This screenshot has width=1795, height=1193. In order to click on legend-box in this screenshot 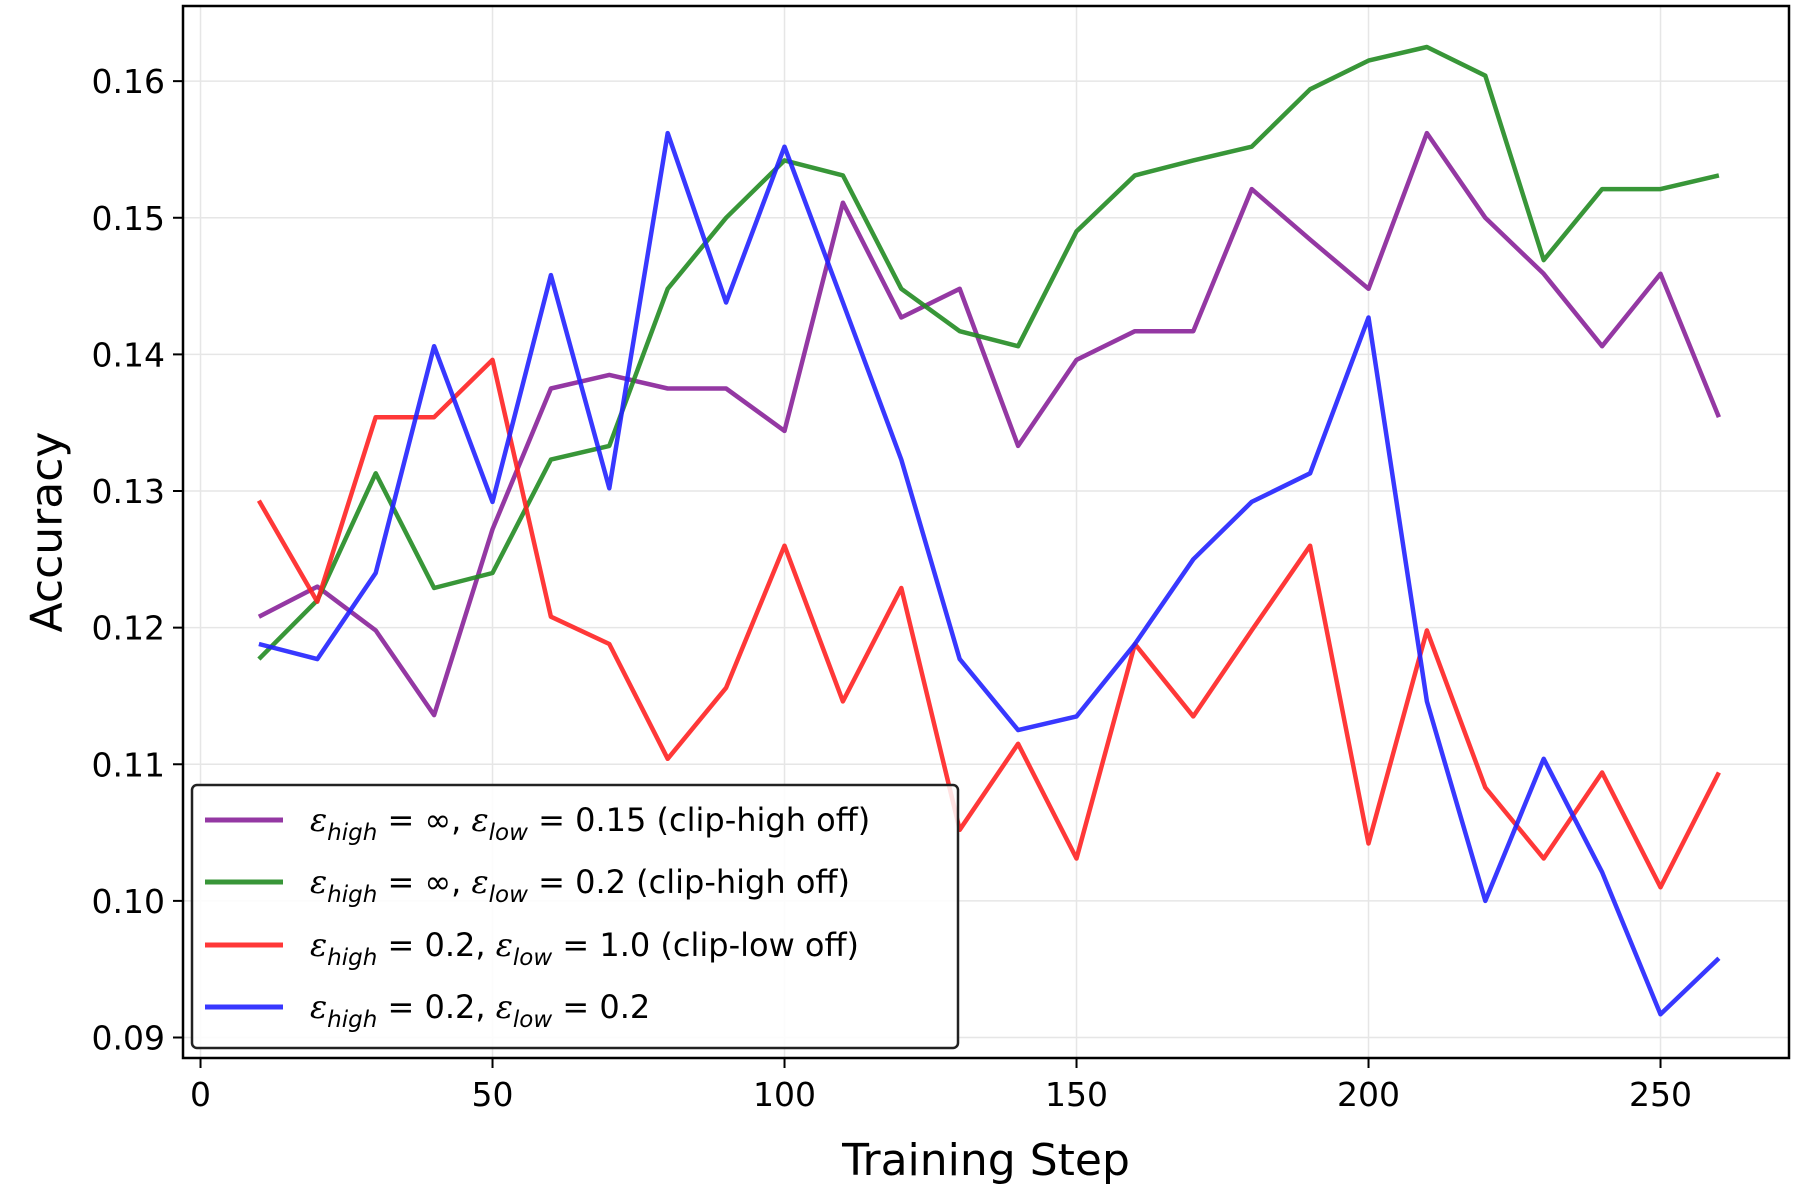, I will do `click(575, 916)`.